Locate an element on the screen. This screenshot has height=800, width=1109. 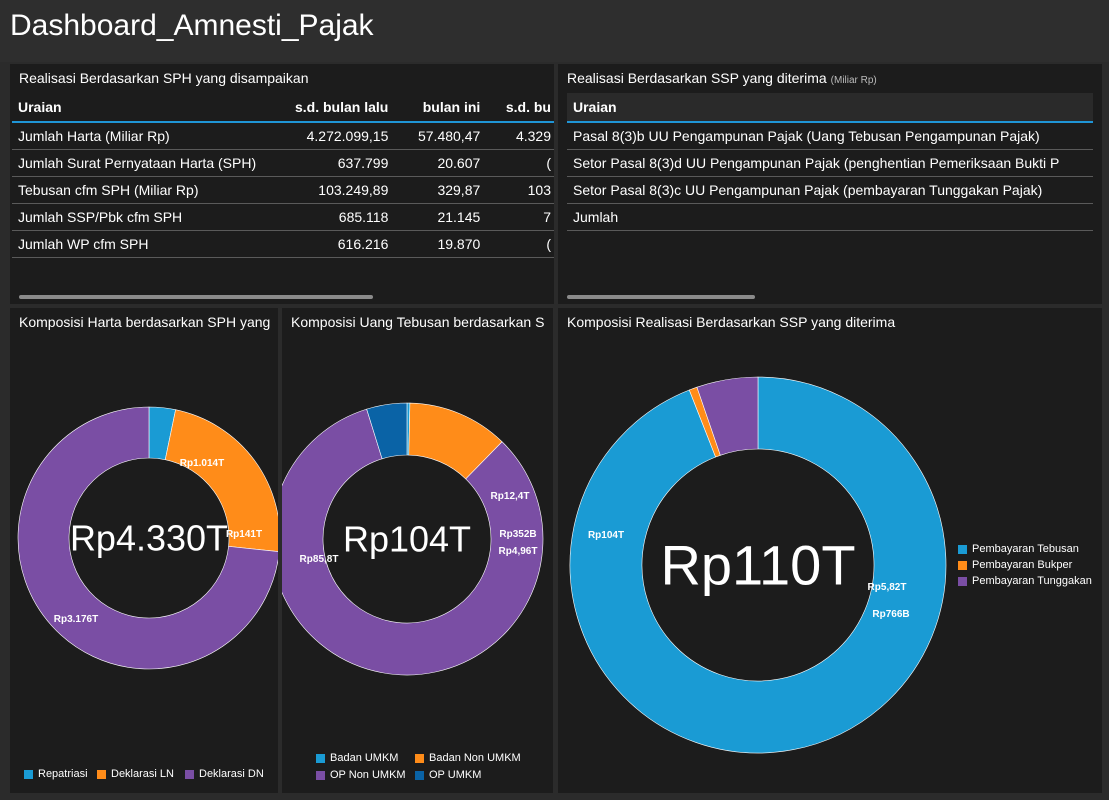
legend-item-op-non-umkm: OP Non UMKM is located at coordinates (361, 775).